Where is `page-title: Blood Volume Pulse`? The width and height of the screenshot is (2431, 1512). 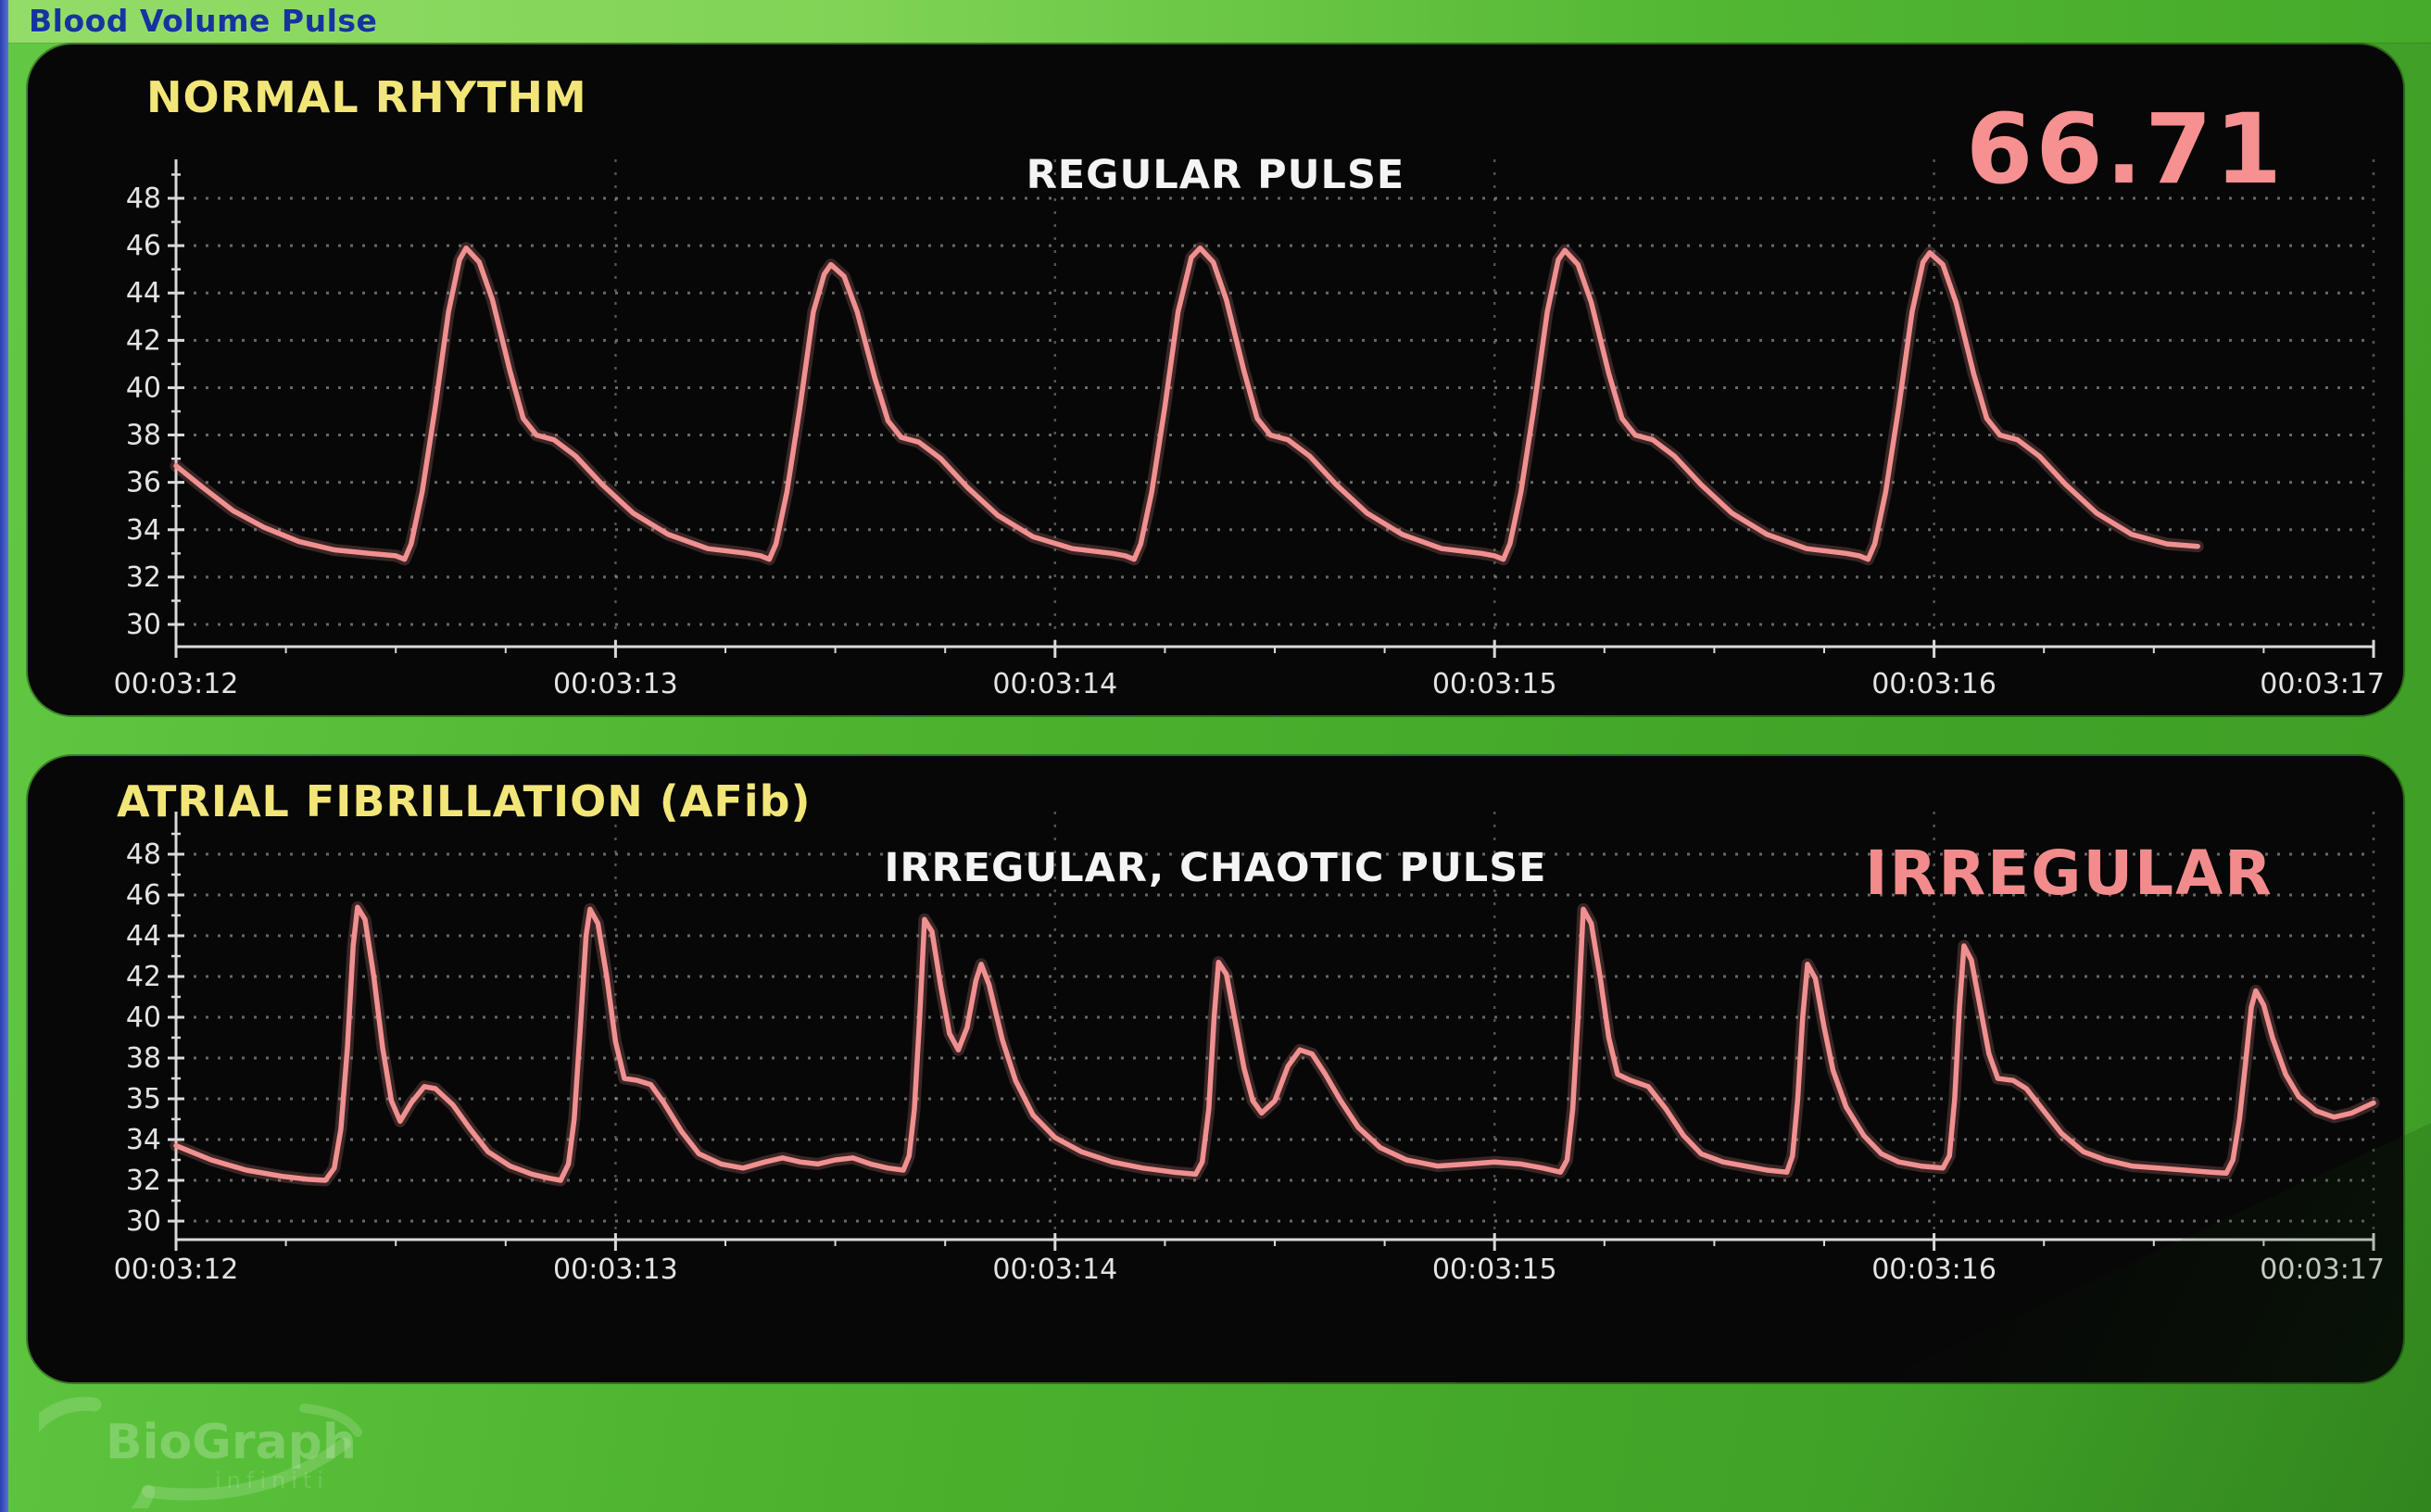 page-title: Blood Volume Pulse is located at coordinates (203, 21).